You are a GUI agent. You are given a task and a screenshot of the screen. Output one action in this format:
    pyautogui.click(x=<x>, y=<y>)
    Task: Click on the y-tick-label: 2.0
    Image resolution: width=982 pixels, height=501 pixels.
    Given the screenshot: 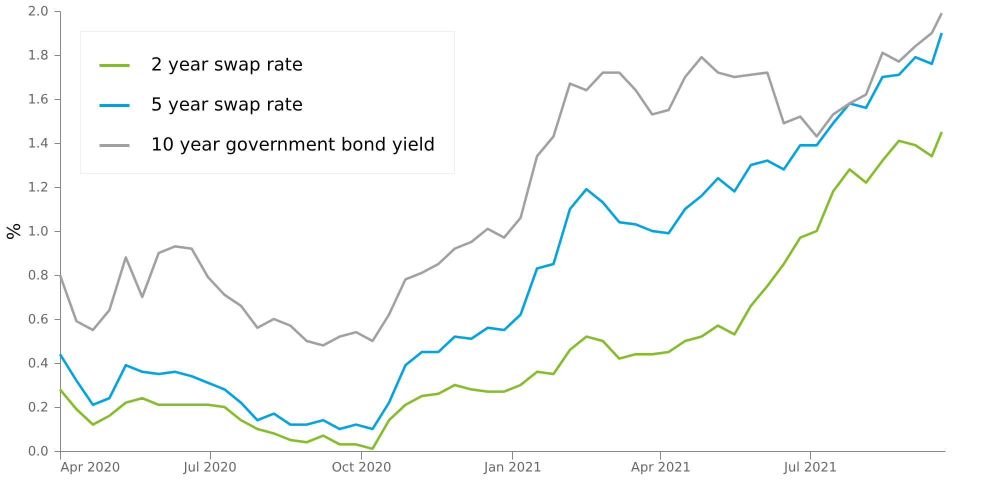 What is the action you would take?
    pyautogui.click(x=38, y=12)
    